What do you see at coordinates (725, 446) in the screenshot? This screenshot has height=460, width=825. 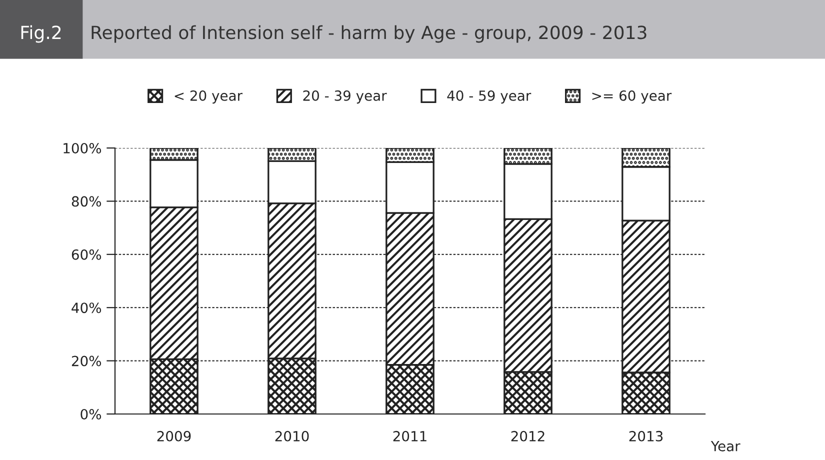 I see `x-axis-title: Year` at bounding box center [725, 446].